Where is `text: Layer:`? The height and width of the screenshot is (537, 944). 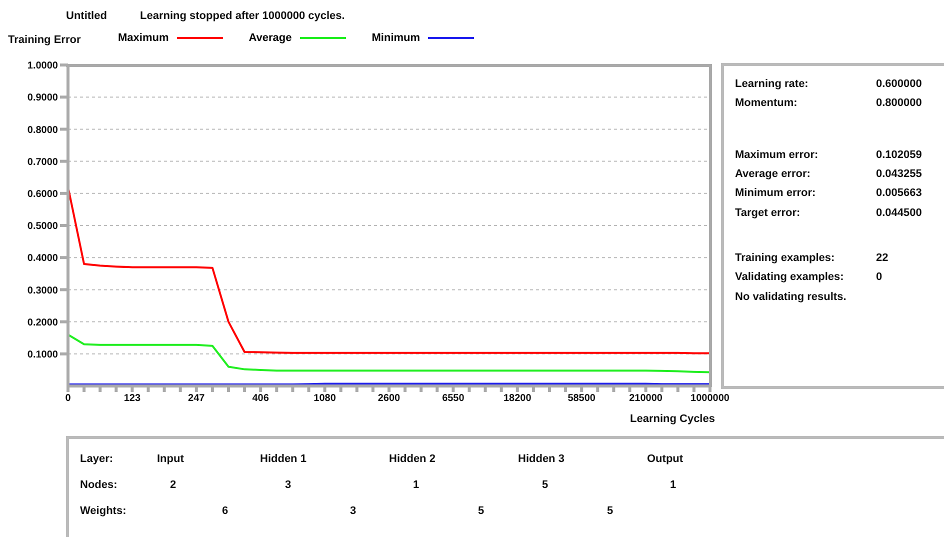
text: Layer: is located at coordinates (97, 459).